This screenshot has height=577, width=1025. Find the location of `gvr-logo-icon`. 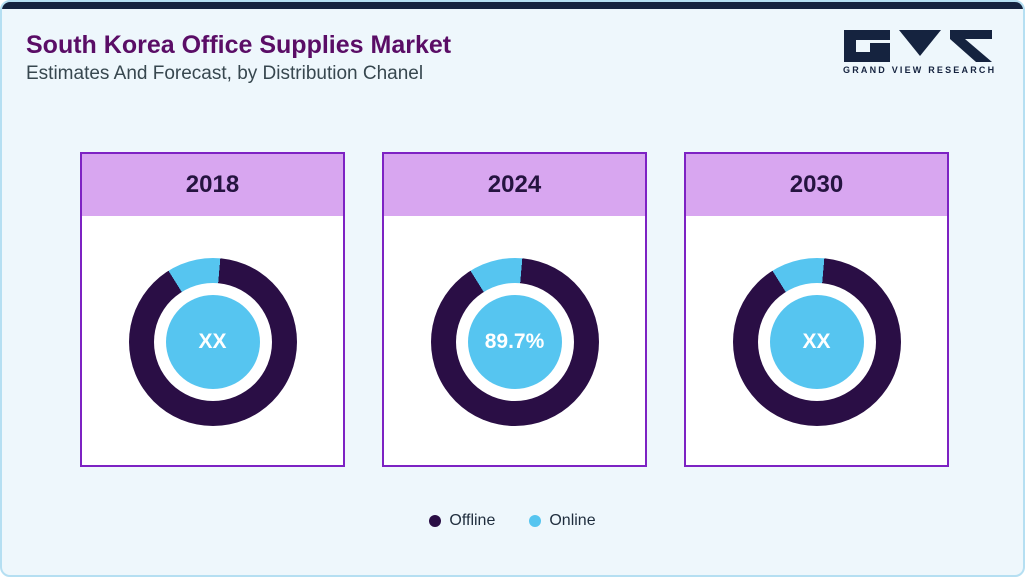

gvr-logo-icon is located at coordinates (918, 46).